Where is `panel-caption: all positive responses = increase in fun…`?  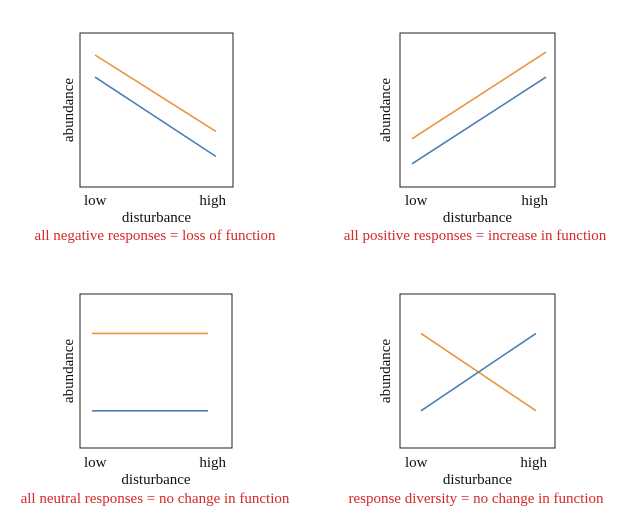 panel-caption: all positive responses = increase in fun… is located at coordinates (475, 236).